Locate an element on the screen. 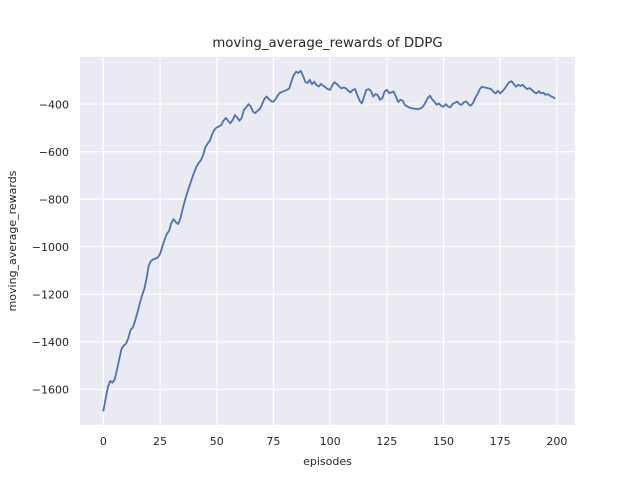 The width and height of the screenshot is (640, 480). y-tick-labels: −400 −600 −800 −1000 −1200 −1400 −1600 is located at coordinates (50, 247).